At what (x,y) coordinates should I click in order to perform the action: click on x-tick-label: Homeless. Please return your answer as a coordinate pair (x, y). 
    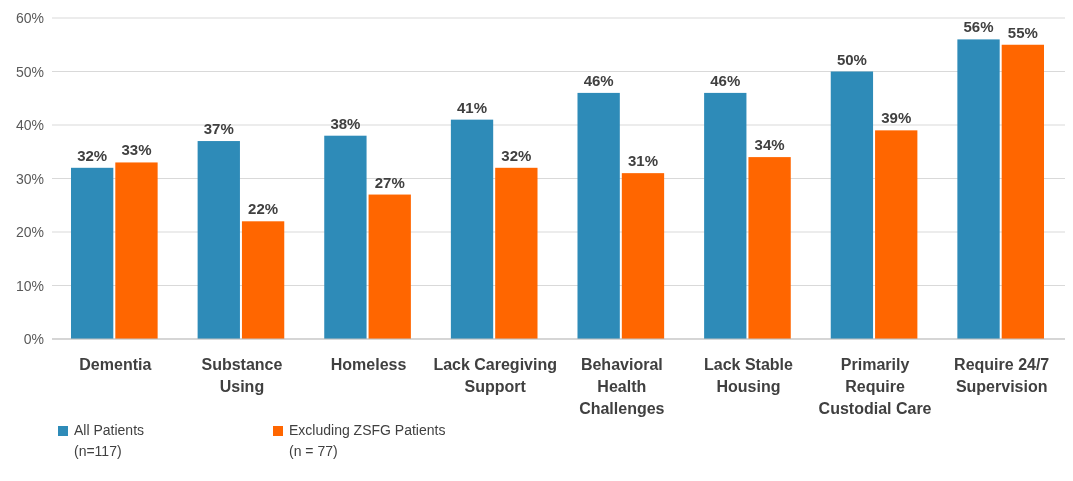
    Looking at the image, I should click on (368, 364).